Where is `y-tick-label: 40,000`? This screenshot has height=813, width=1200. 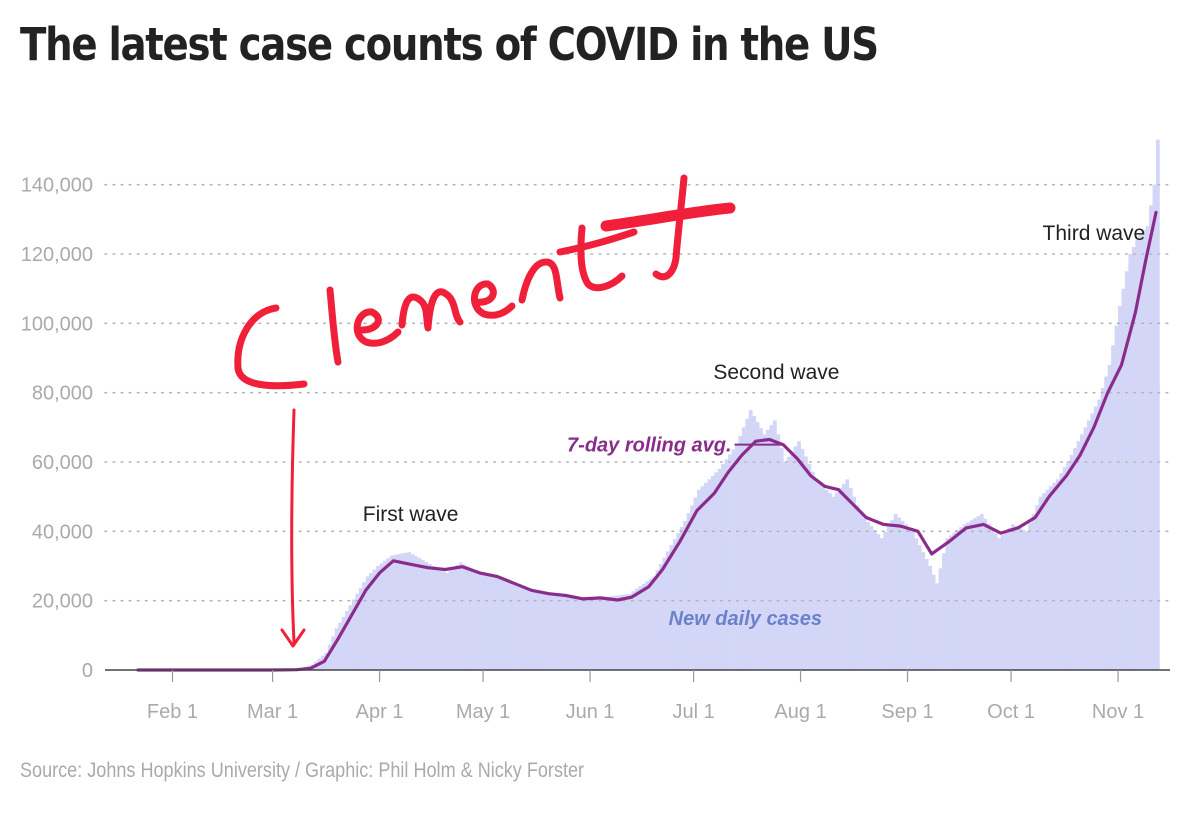 y-tick-label: 40,000 is located at coordinates (62, 532).